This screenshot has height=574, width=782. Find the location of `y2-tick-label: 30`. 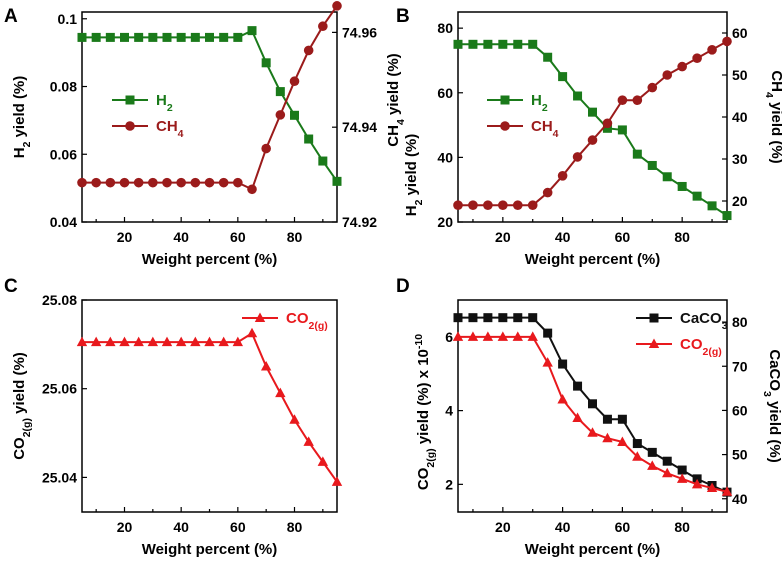

y2-tick-label: 30 is located at coordinates (740, 159).